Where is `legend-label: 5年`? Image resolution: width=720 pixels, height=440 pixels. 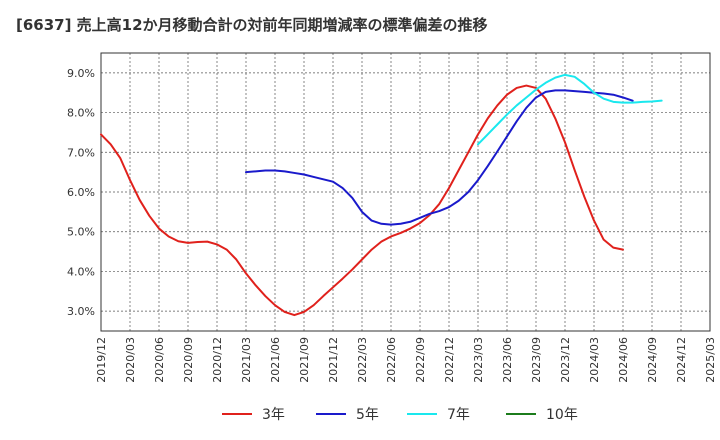 legend-label: 5年 is located at coordinates (367, 415).